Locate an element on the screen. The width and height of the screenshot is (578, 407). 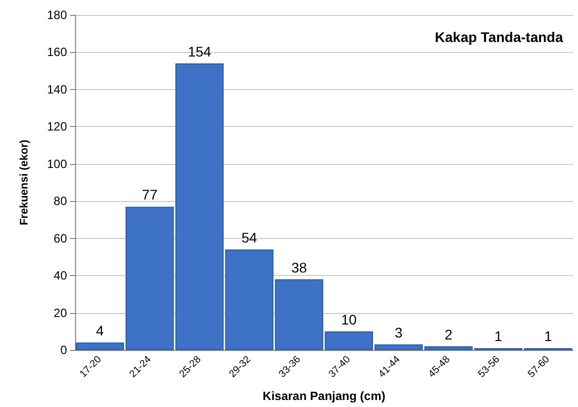
data-label: 38 is located at coordinates (299, 267).